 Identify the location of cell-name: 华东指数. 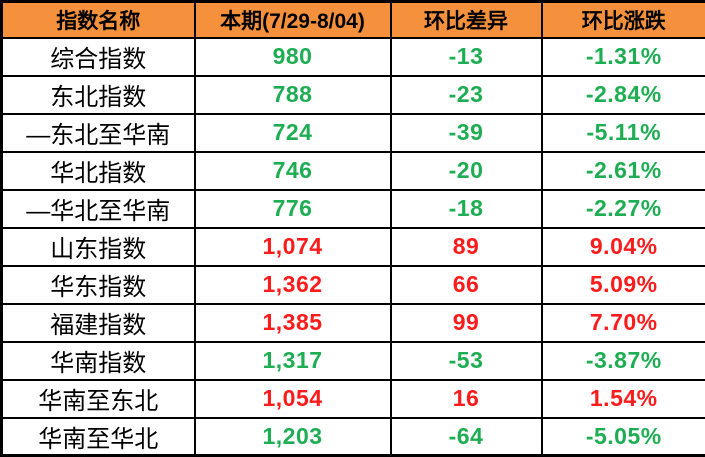
(98, 284).